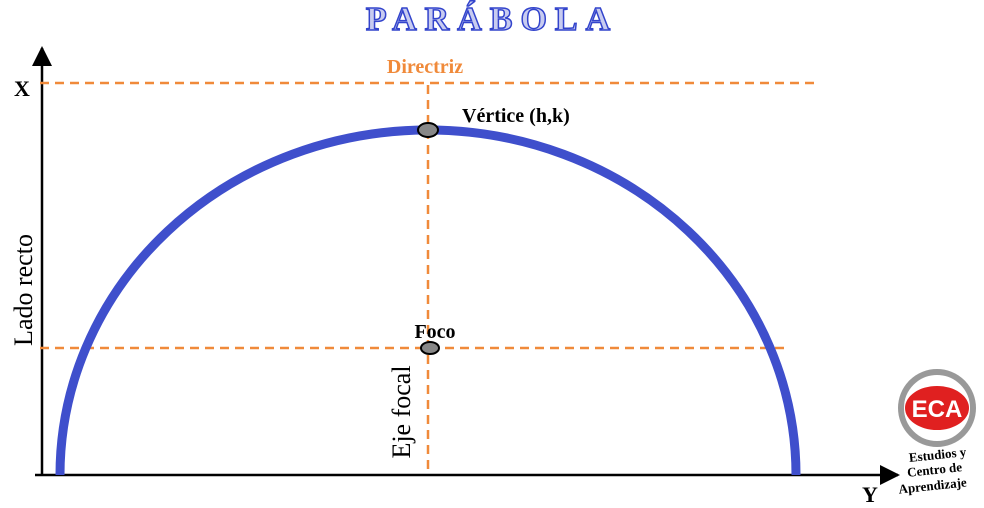 This screenshot has width=984, height=508. I want to click on logo-name: ECA, so click(937, 409).